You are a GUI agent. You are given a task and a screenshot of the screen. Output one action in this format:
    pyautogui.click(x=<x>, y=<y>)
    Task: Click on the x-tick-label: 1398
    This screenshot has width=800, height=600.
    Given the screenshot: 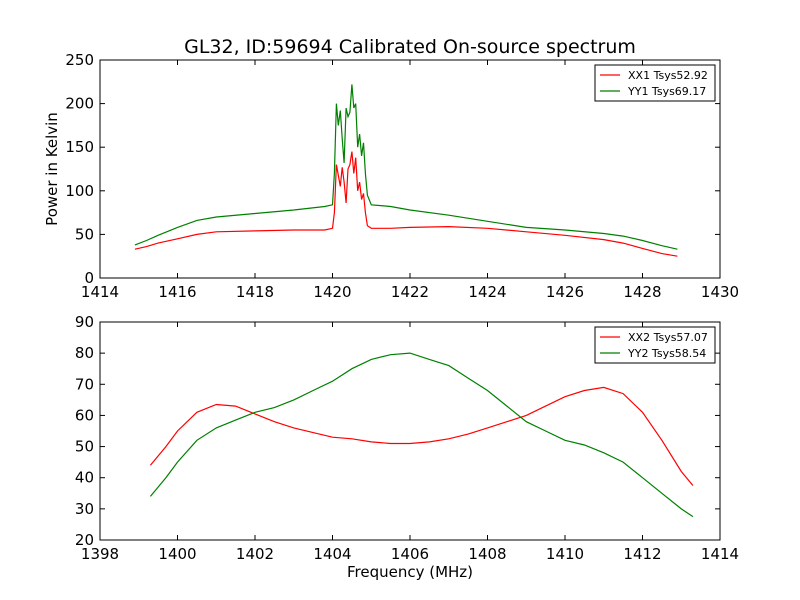 What is the action you would take?
    pyautogui.click(x=100, y=554)
    